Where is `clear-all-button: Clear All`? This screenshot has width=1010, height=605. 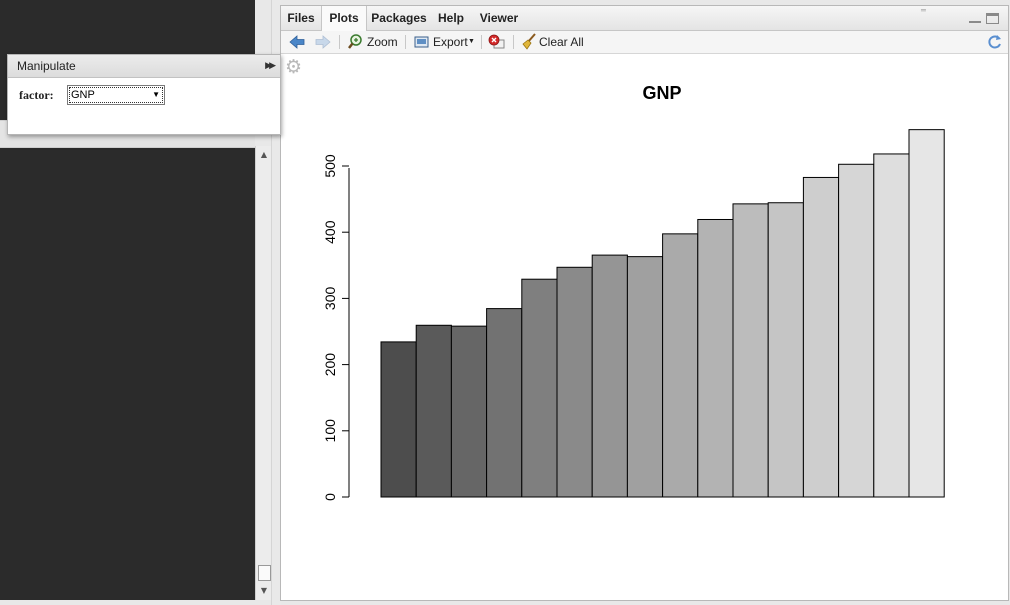 clear-all-button: Clear All is located at coordinates (561, 42).